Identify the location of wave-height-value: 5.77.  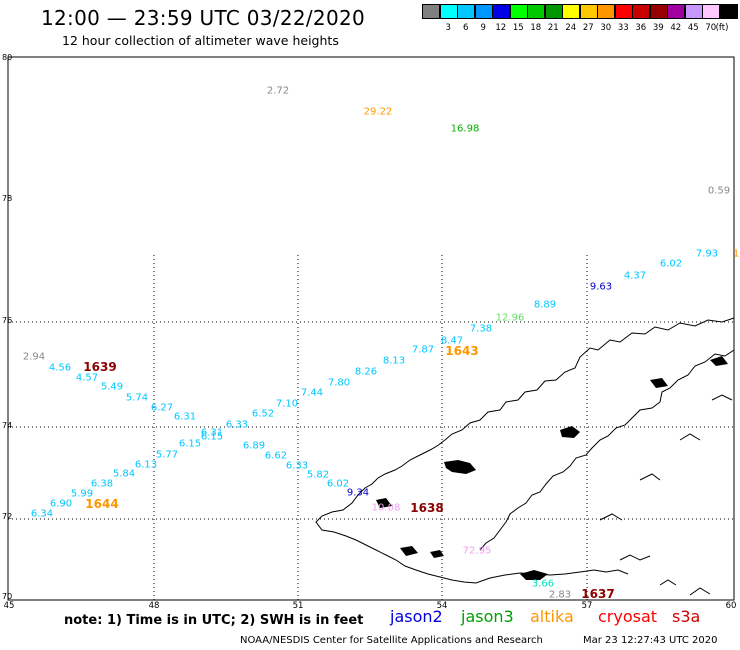
(167, 455).